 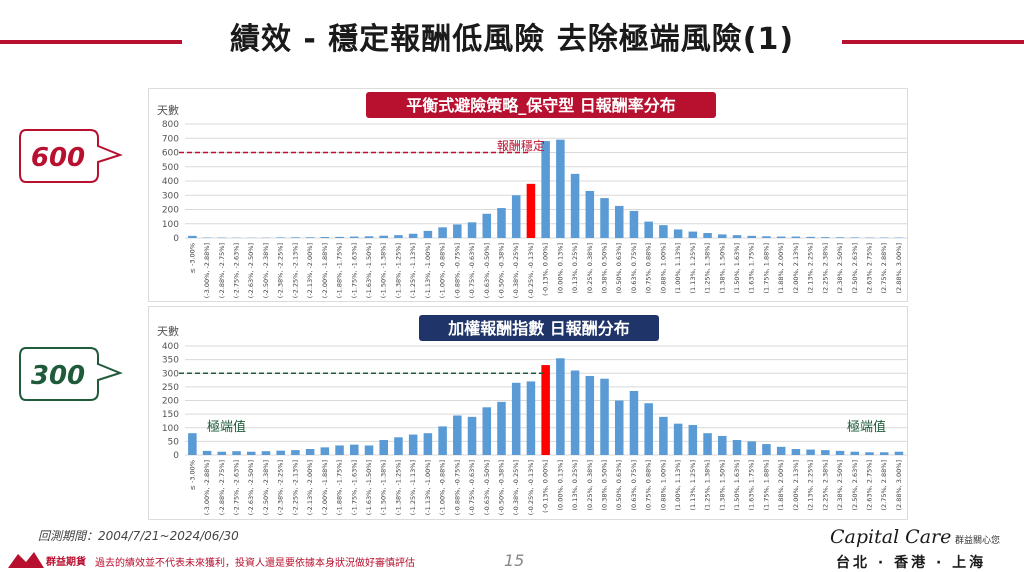 What do you see at coordinates (678, 268) in the screenshot?
I see `x-tick-label: (1.00%, 1.13%]` at bounding box center [678, 268].